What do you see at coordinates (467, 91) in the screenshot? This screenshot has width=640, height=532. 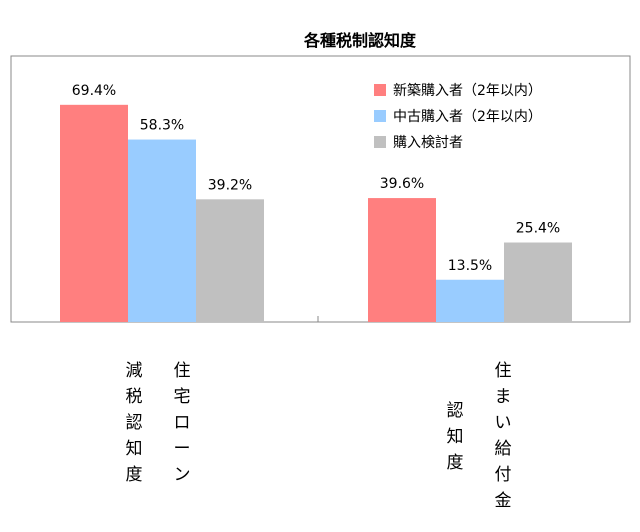 I see `legend-label: 新築購入者（2年以内）` at bounding box center [467, 91].